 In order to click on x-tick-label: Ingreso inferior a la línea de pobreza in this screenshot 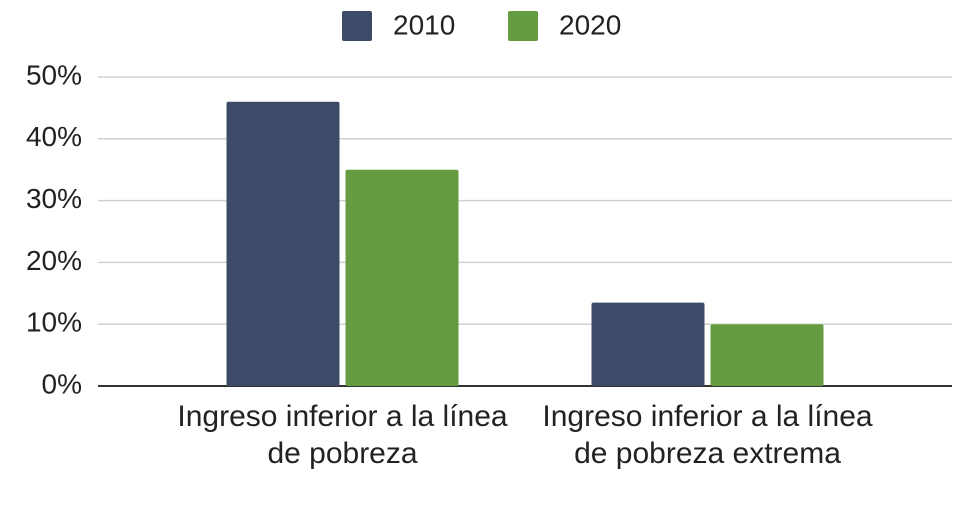, I will do `click(342, 435)`.